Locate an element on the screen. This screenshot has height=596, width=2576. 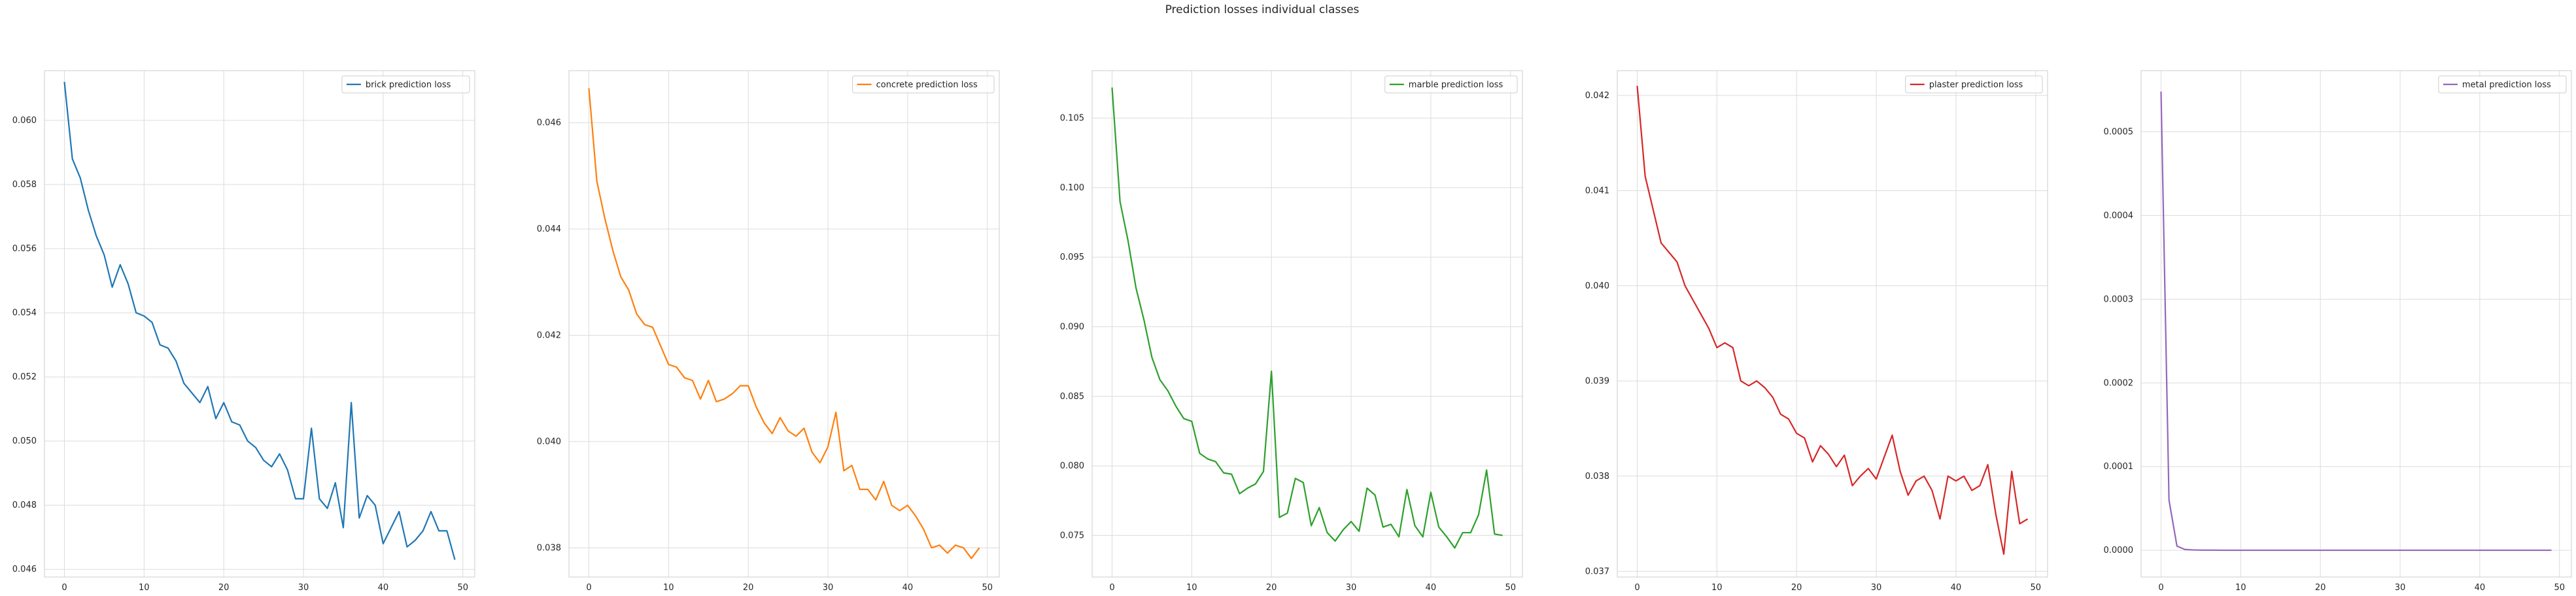
y-tick-label: 0.095 is located at coordinates (1072, 257).